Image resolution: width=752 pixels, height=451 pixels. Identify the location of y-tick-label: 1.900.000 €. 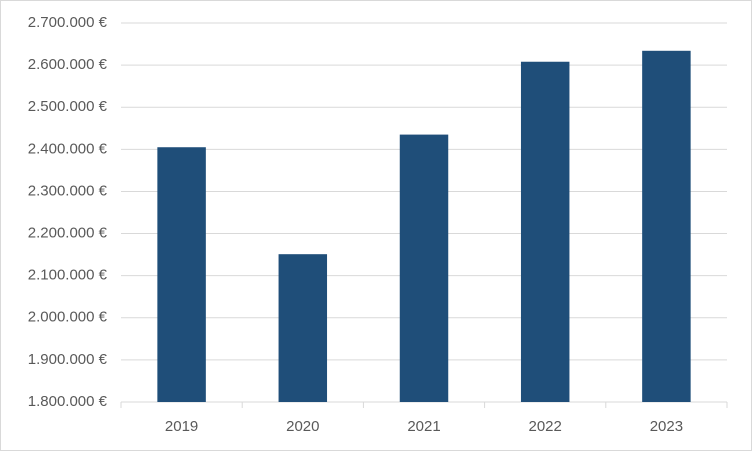
(68, 359).